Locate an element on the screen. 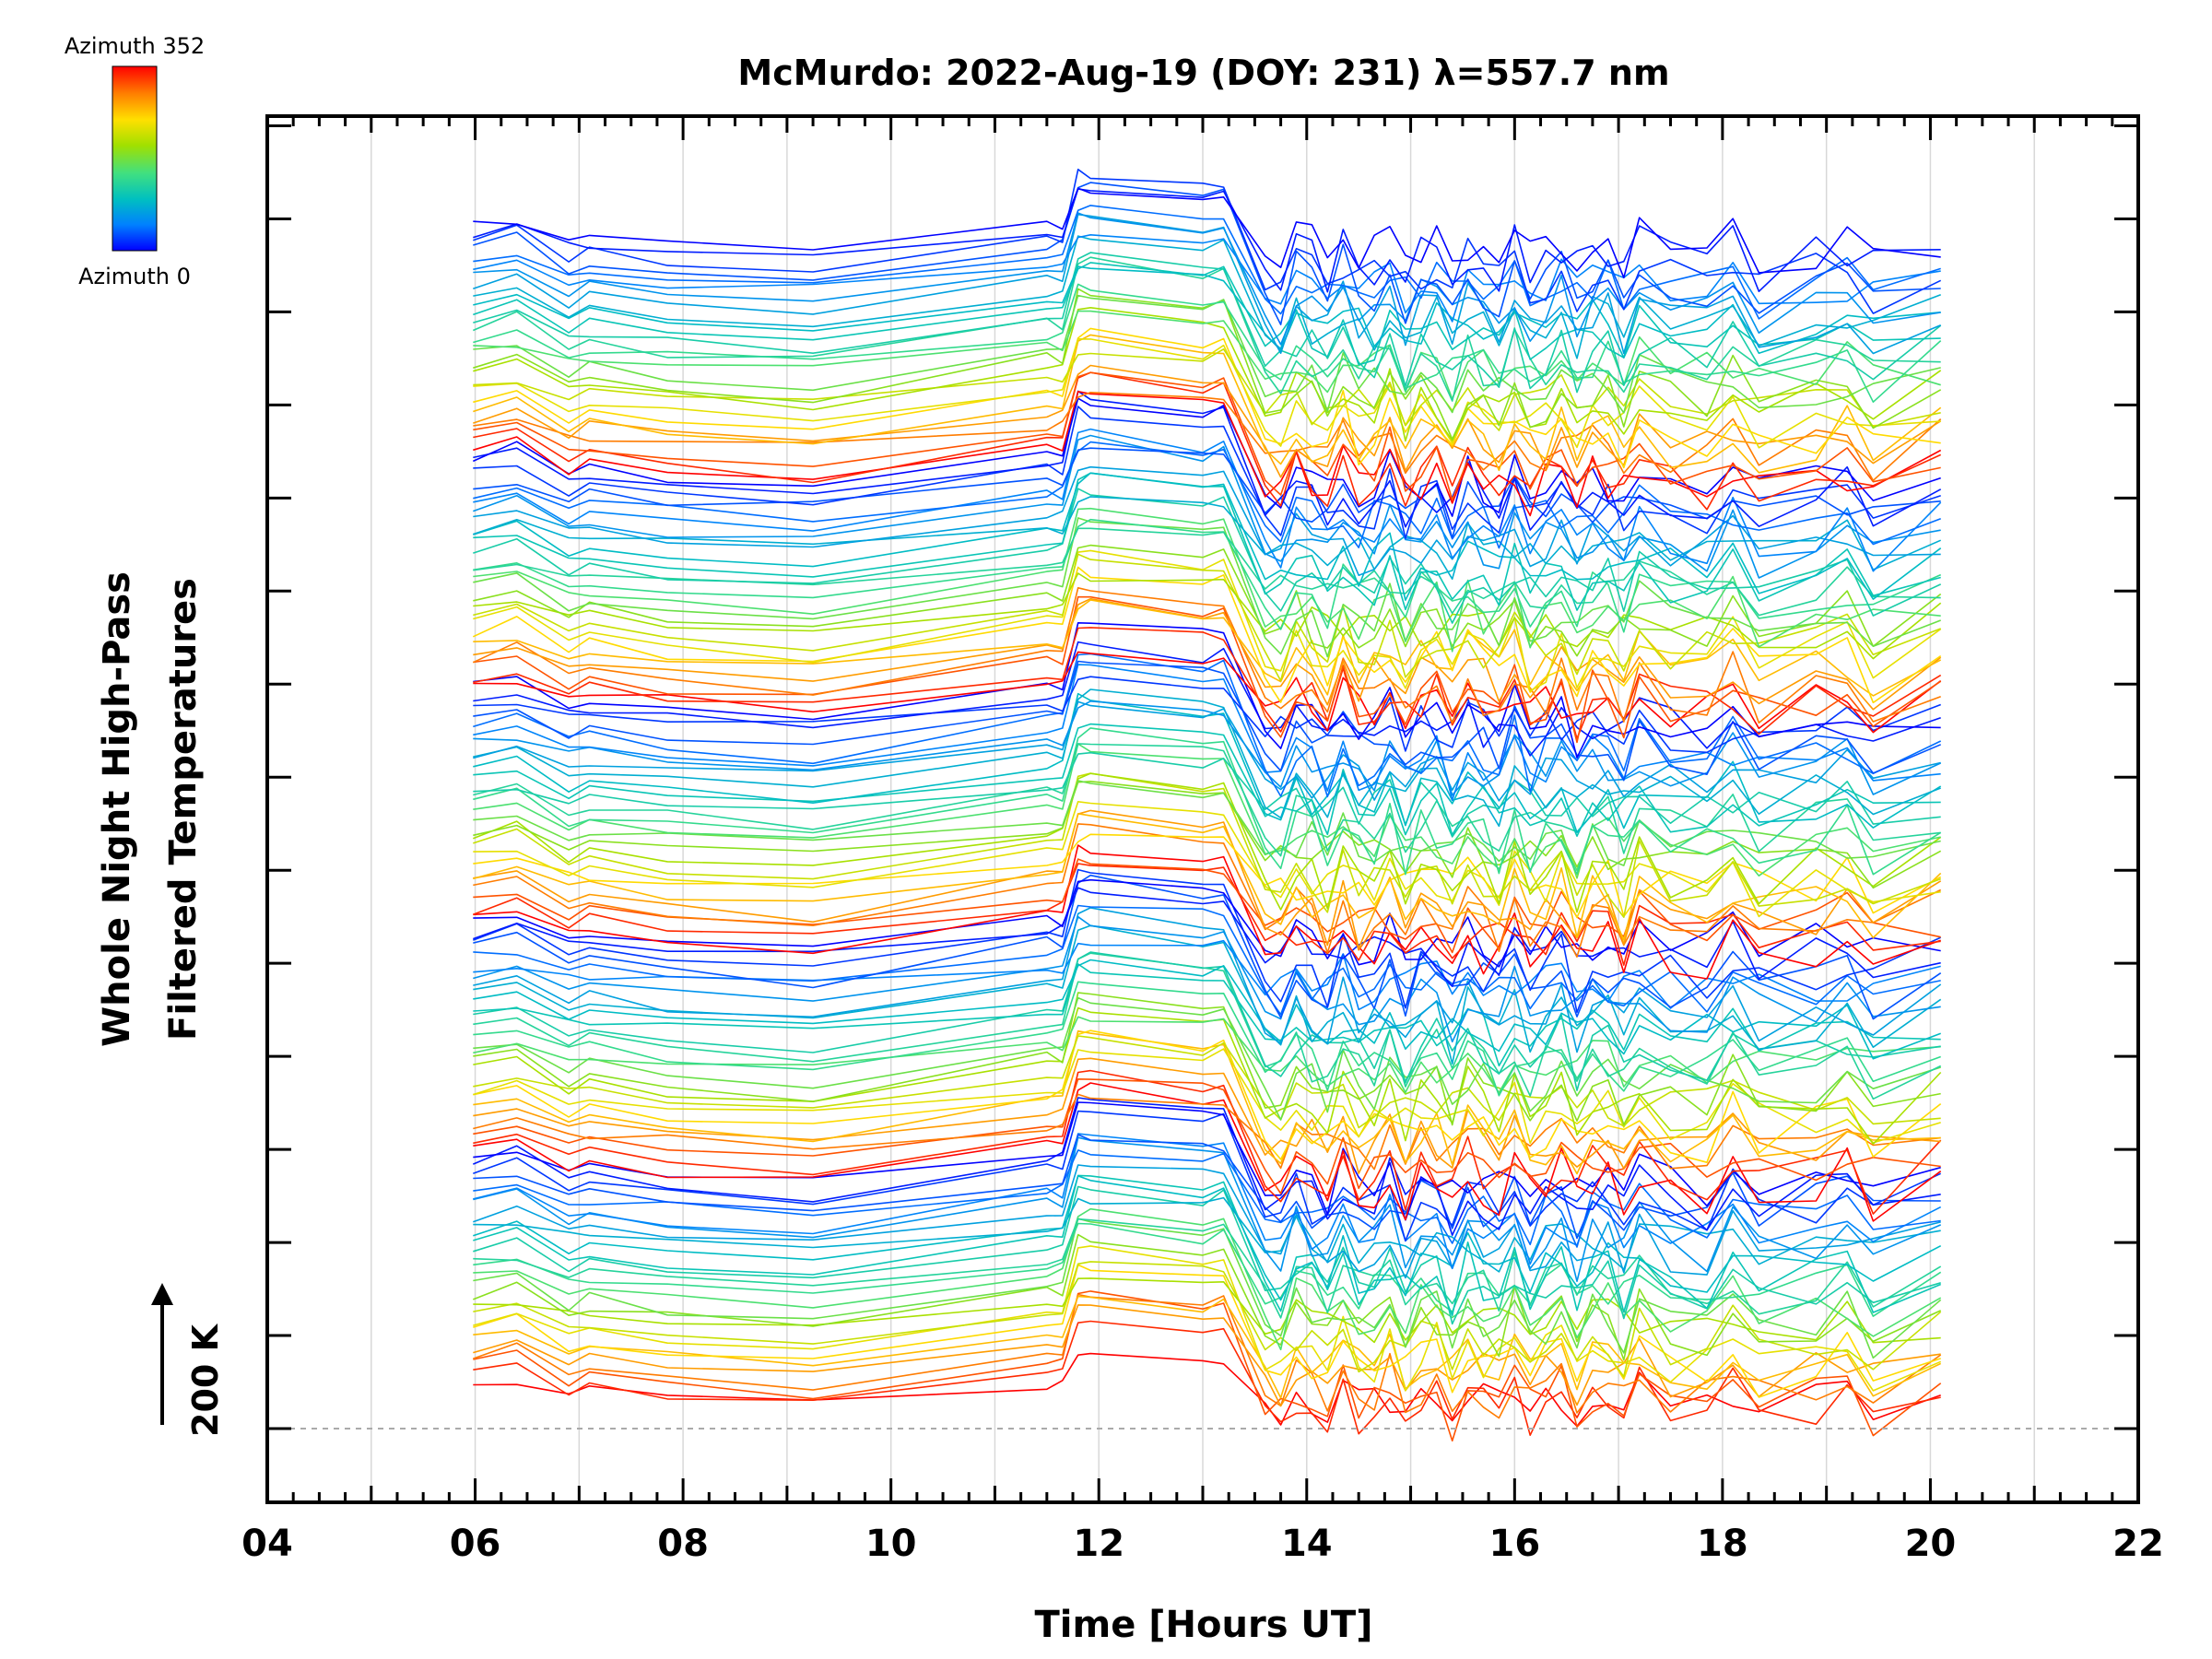  scale-bar: 200 K is located at coordinates (188, 1360).